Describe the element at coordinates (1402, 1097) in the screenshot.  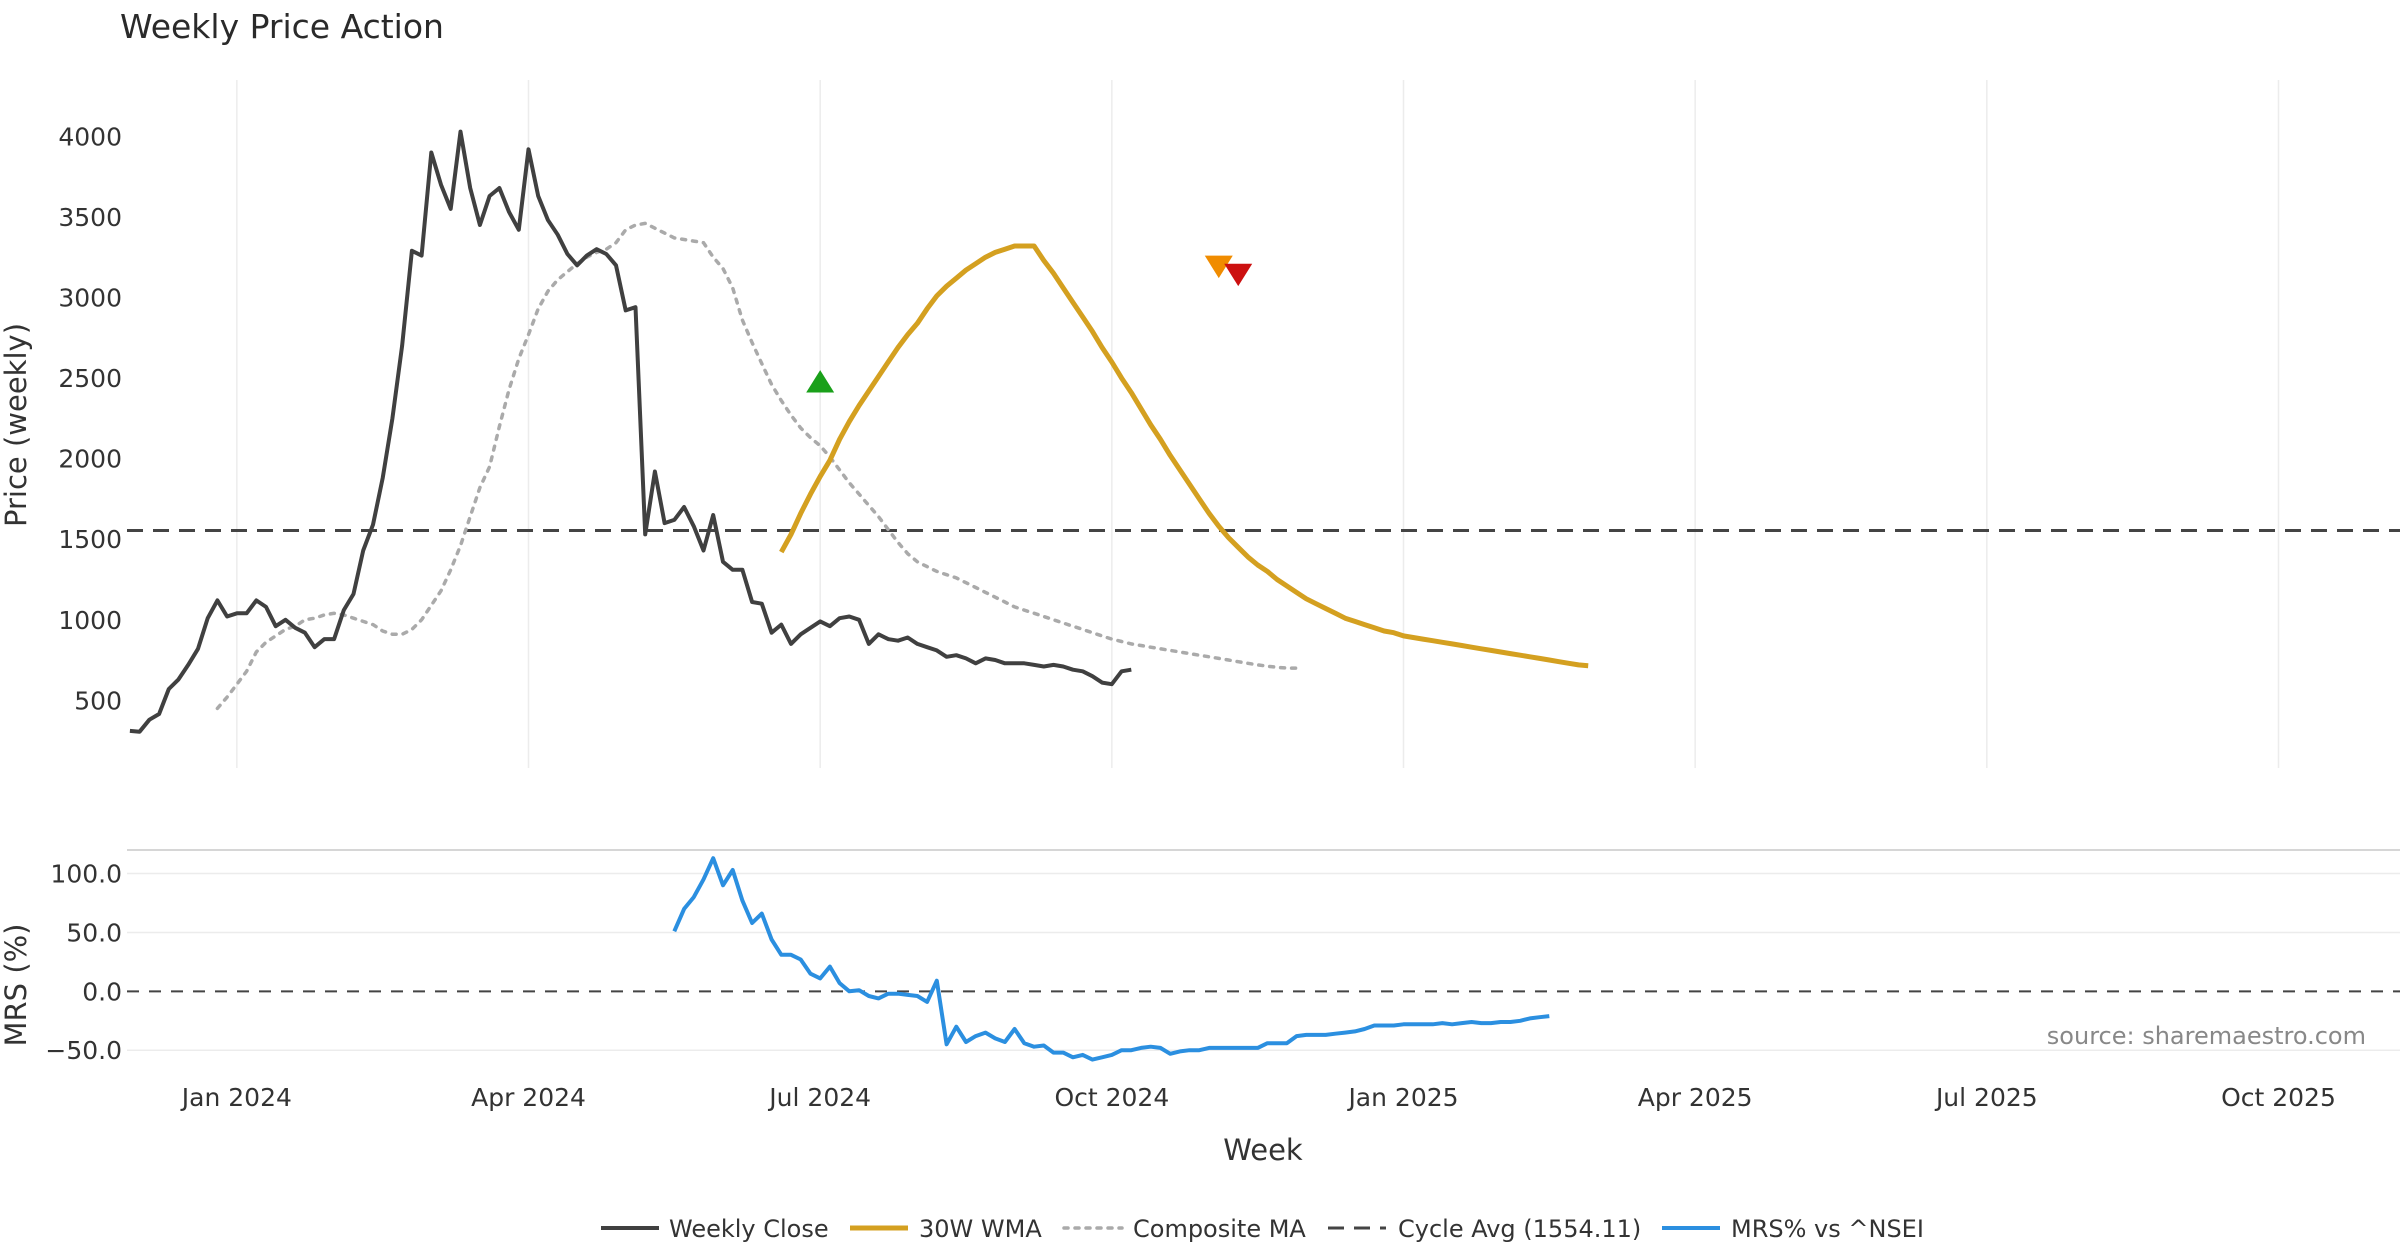
I see `x-tick-label: Jan 2025` at that location.